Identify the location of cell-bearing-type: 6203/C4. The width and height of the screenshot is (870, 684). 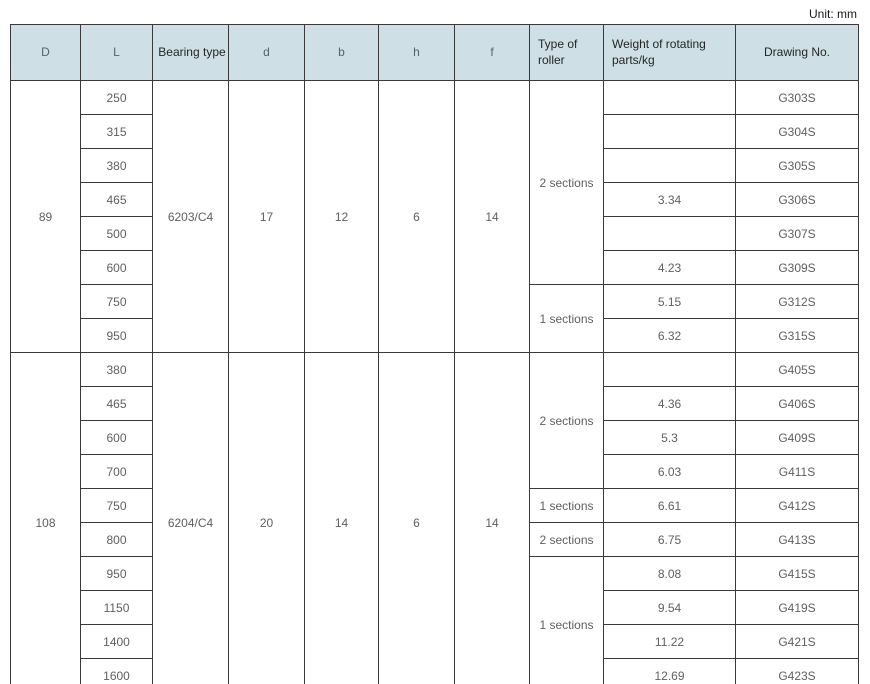
(190, 216).